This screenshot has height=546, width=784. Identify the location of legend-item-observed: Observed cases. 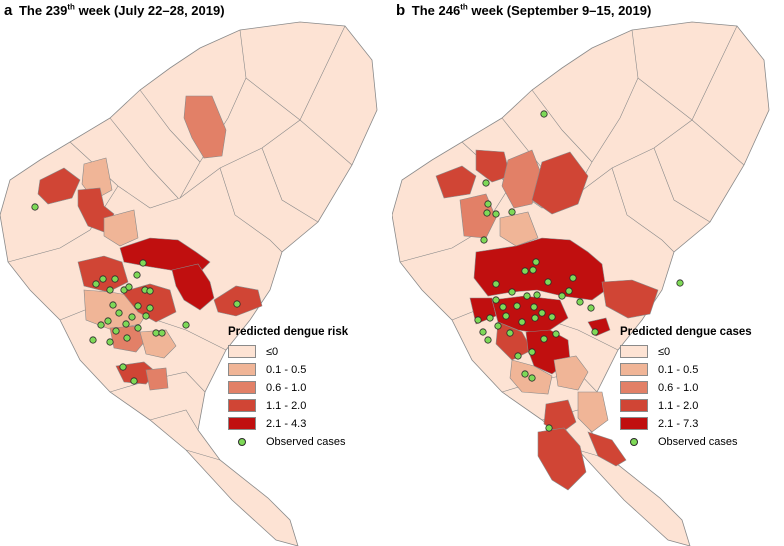
(309, 441).